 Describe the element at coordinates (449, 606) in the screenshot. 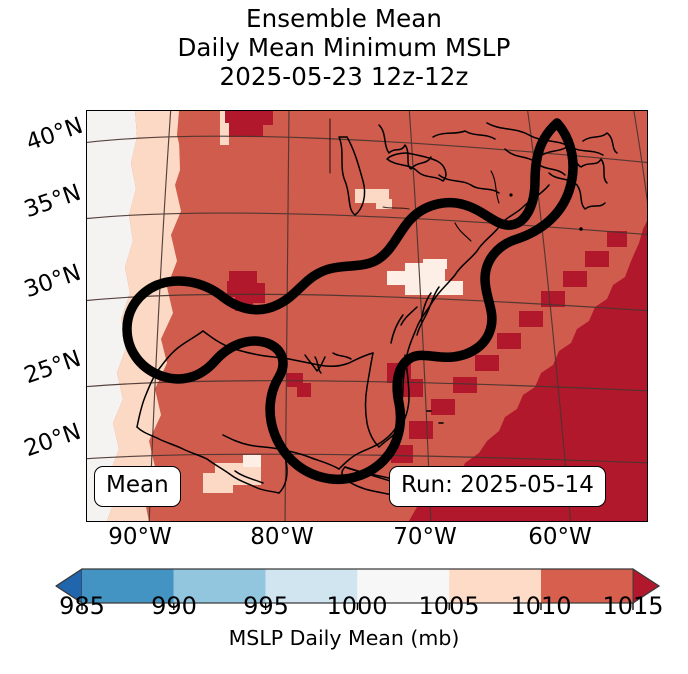

I see `colorbar-tick-1005: 1005` at that location.